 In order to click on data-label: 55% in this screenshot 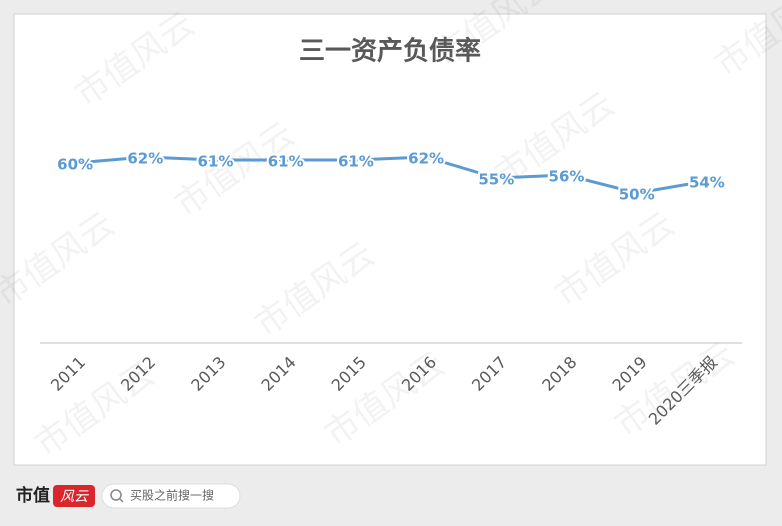, I will do `click(496, 180)`.